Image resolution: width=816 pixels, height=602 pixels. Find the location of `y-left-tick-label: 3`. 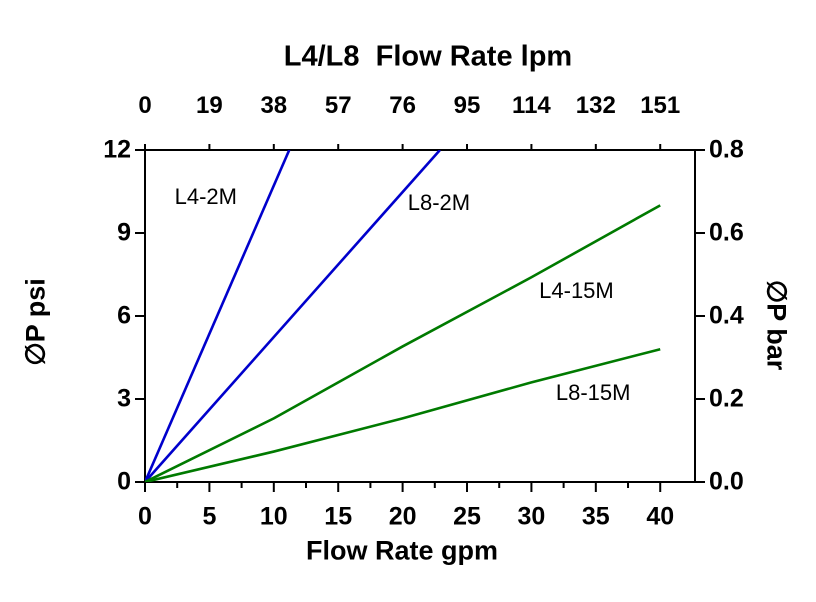

y-left-tick-label: 3 is located at coordinates (124, 398).